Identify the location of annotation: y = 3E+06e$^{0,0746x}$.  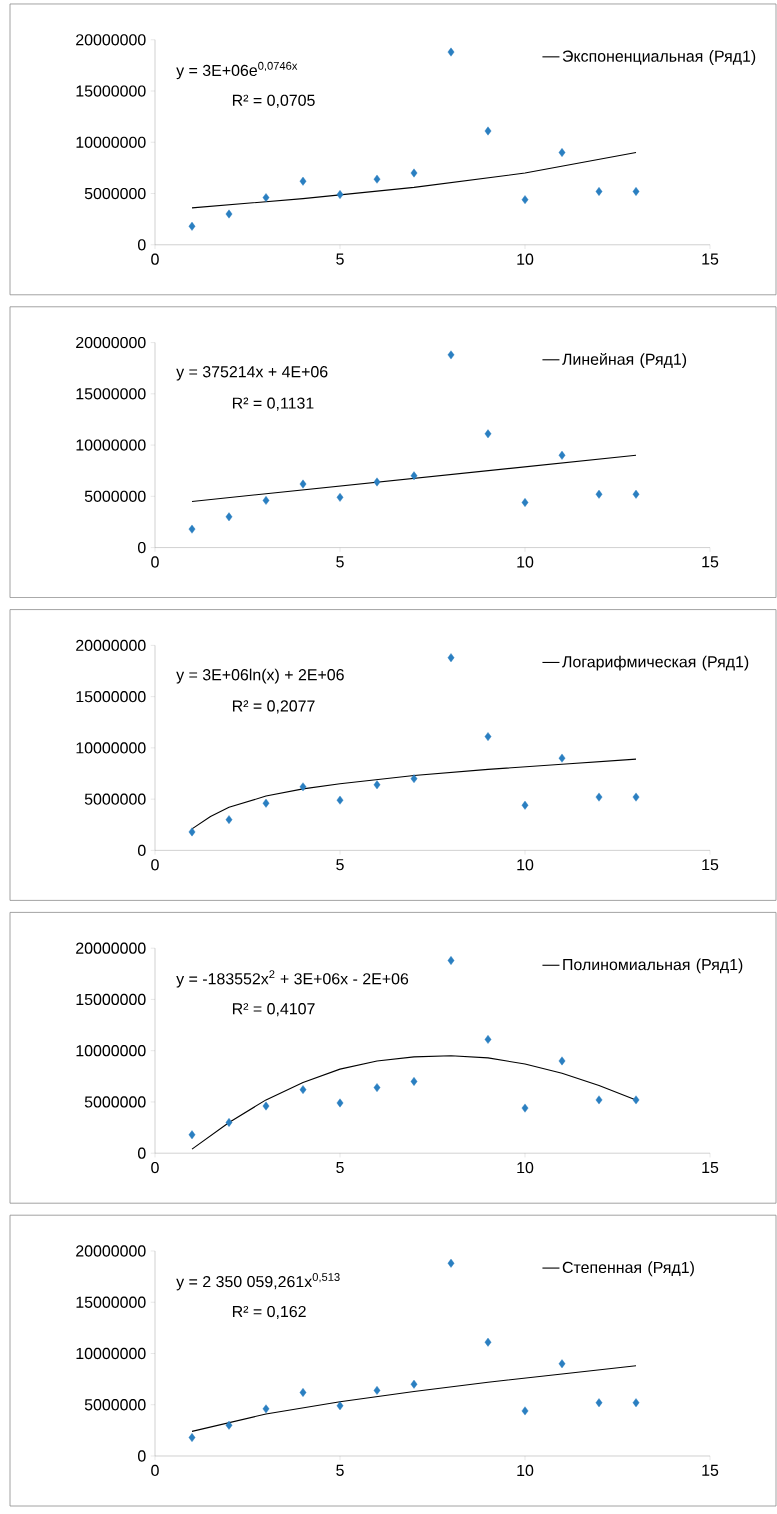
(237, 70).